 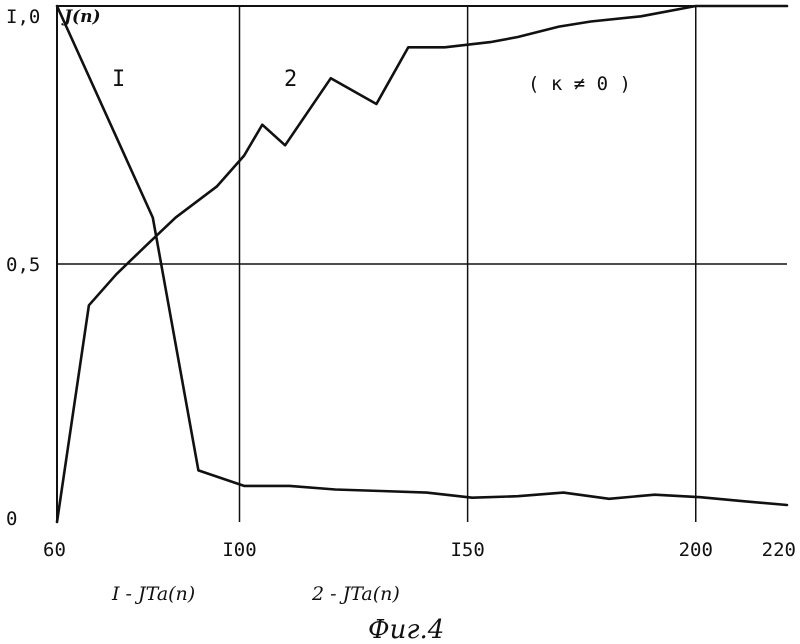 What do you see at coordinates (54, 550) in the screenshot?
I see `x-tick-label-0: 60` at bounding box center [54, 550].